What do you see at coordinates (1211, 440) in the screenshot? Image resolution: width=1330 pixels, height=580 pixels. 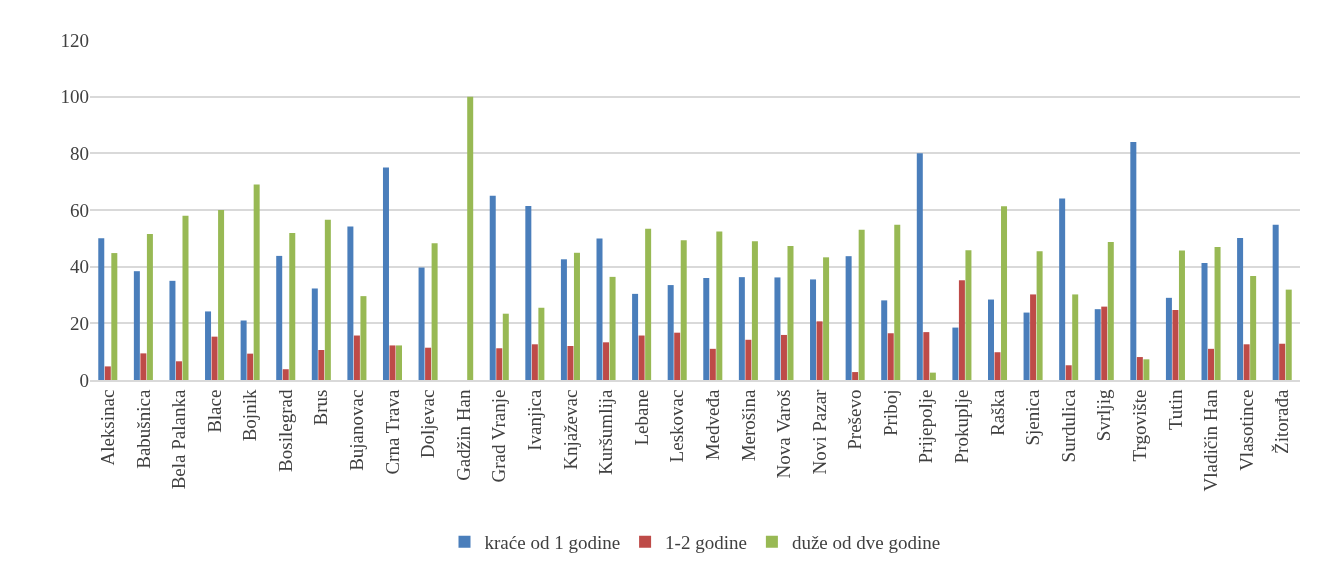 I see `x-tick-label: Vladičin Han` at bounding box center [1211, 440].